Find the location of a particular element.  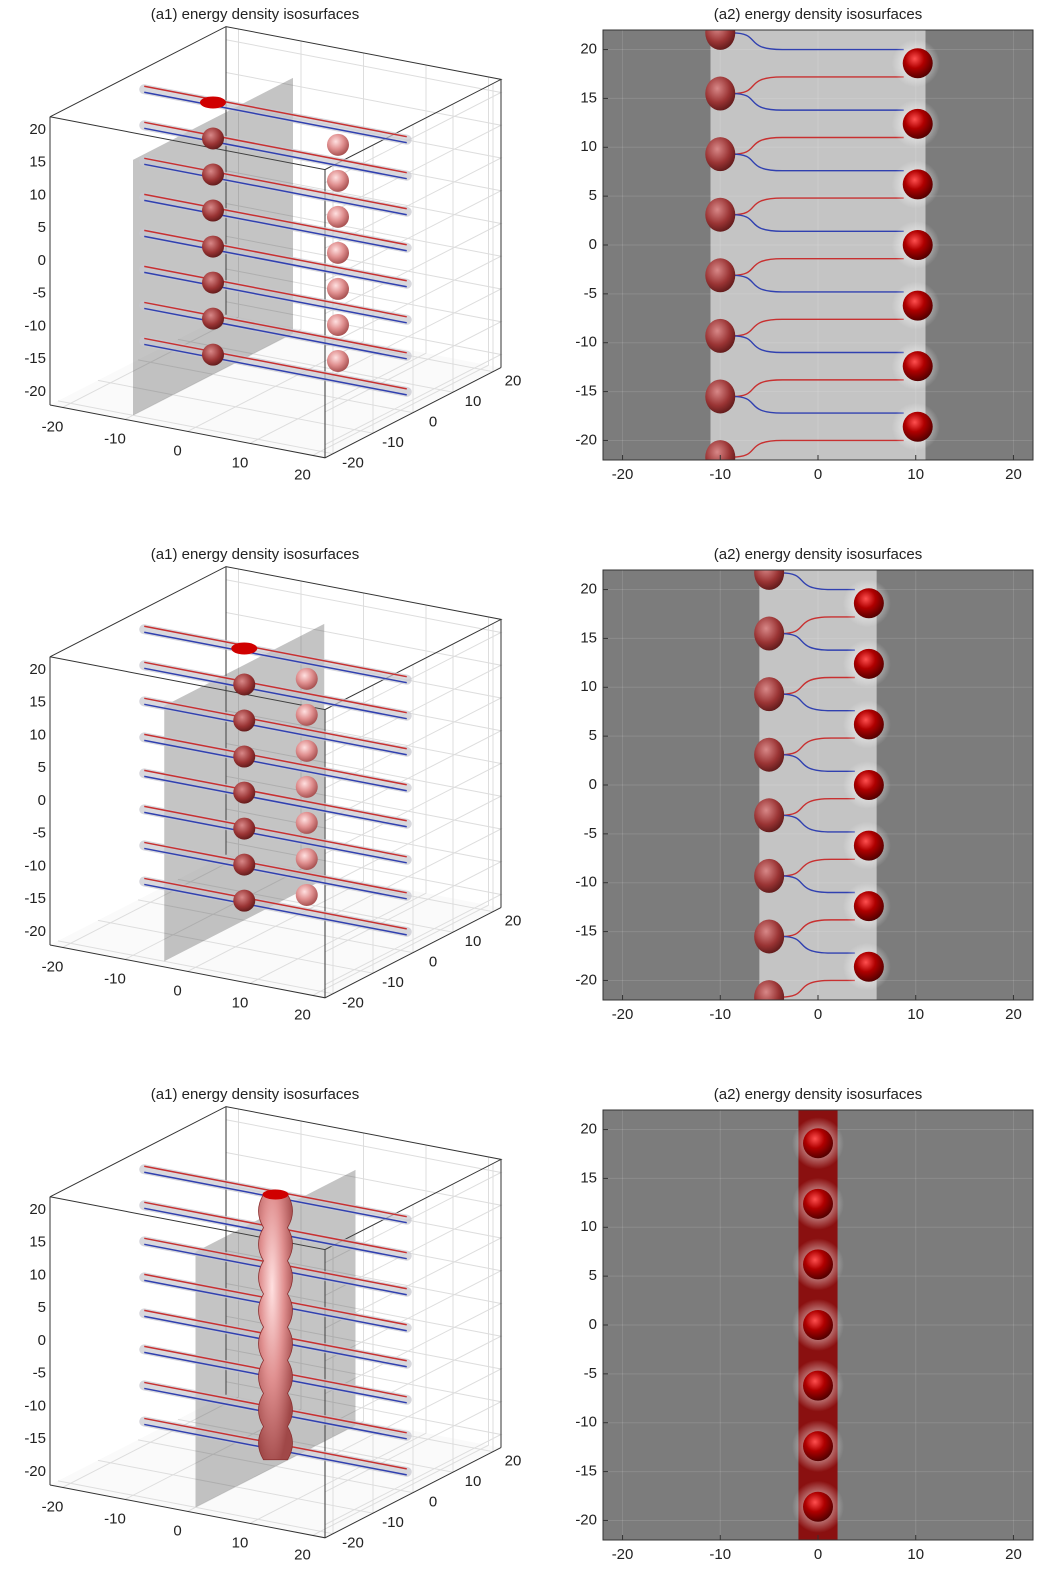

string-band is located at coordinates (818, 245).